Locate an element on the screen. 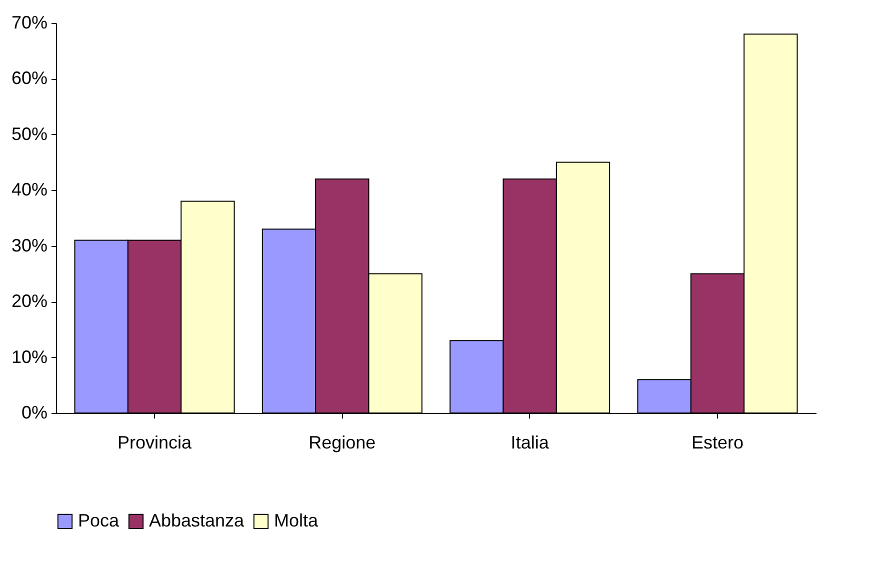  y-tick-label: 20% is located at coordinates (29, 301).